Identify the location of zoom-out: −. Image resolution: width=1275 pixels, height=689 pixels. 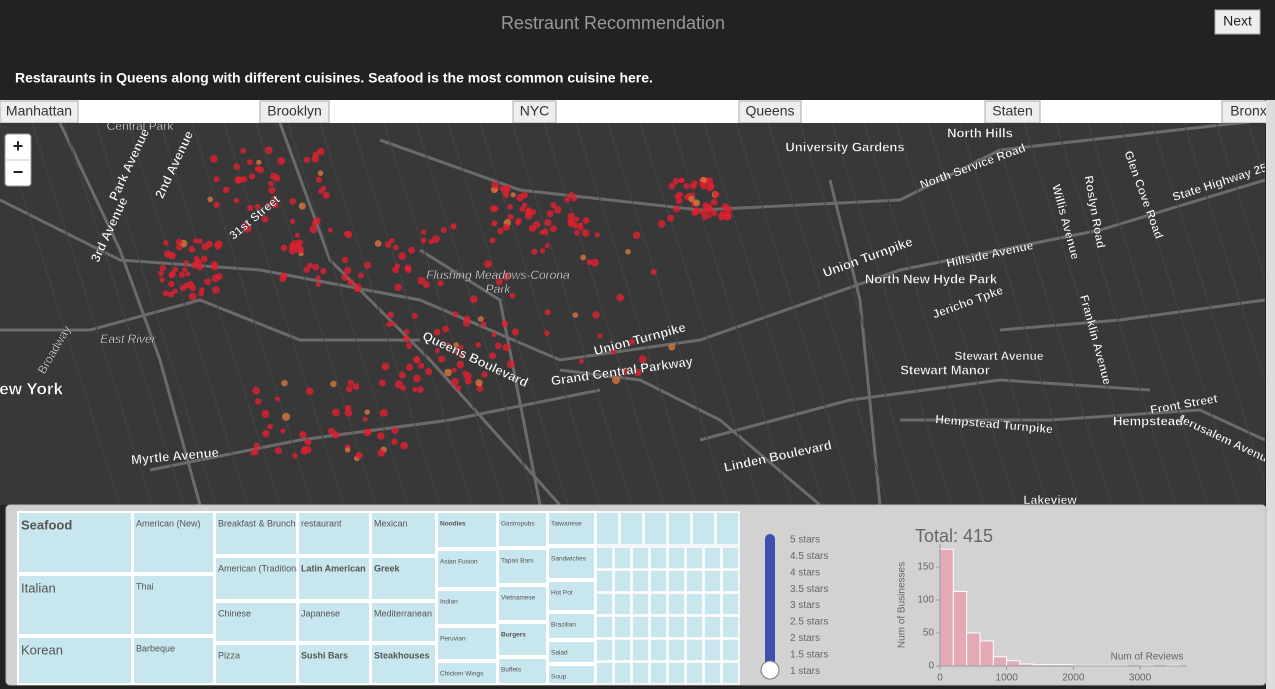
(18, 172).